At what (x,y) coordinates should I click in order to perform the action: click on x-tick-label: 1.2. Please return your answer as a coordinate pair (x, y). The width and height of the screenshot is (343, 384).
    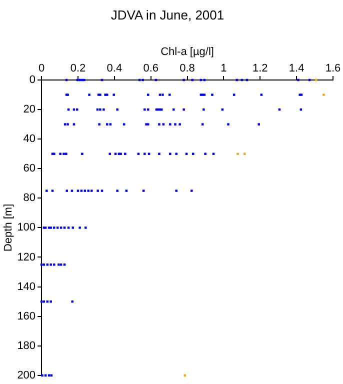
    Looking at the image, I should click on (260, 68).